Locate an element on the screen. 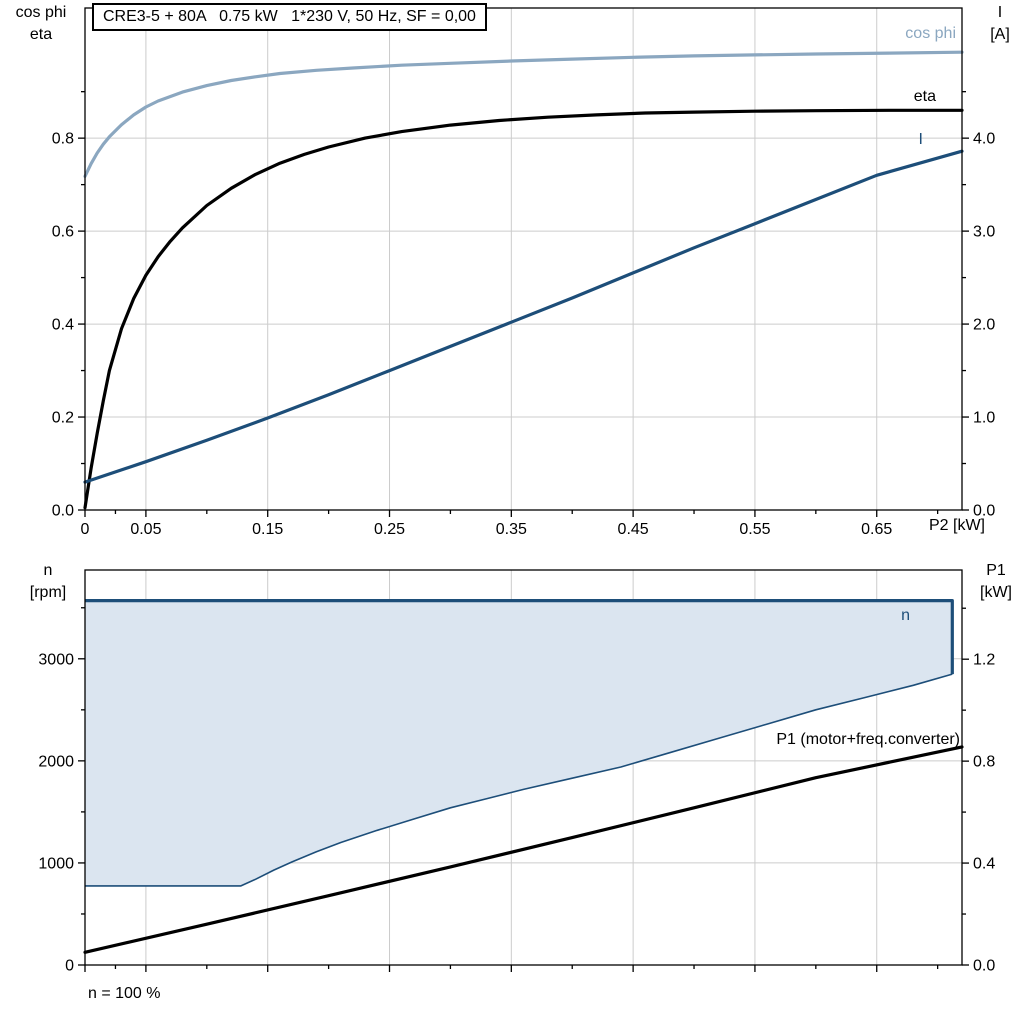 This screenshot has width=1024, height=1024. svg-text: 0.05 is located at coordinates (145, 529).